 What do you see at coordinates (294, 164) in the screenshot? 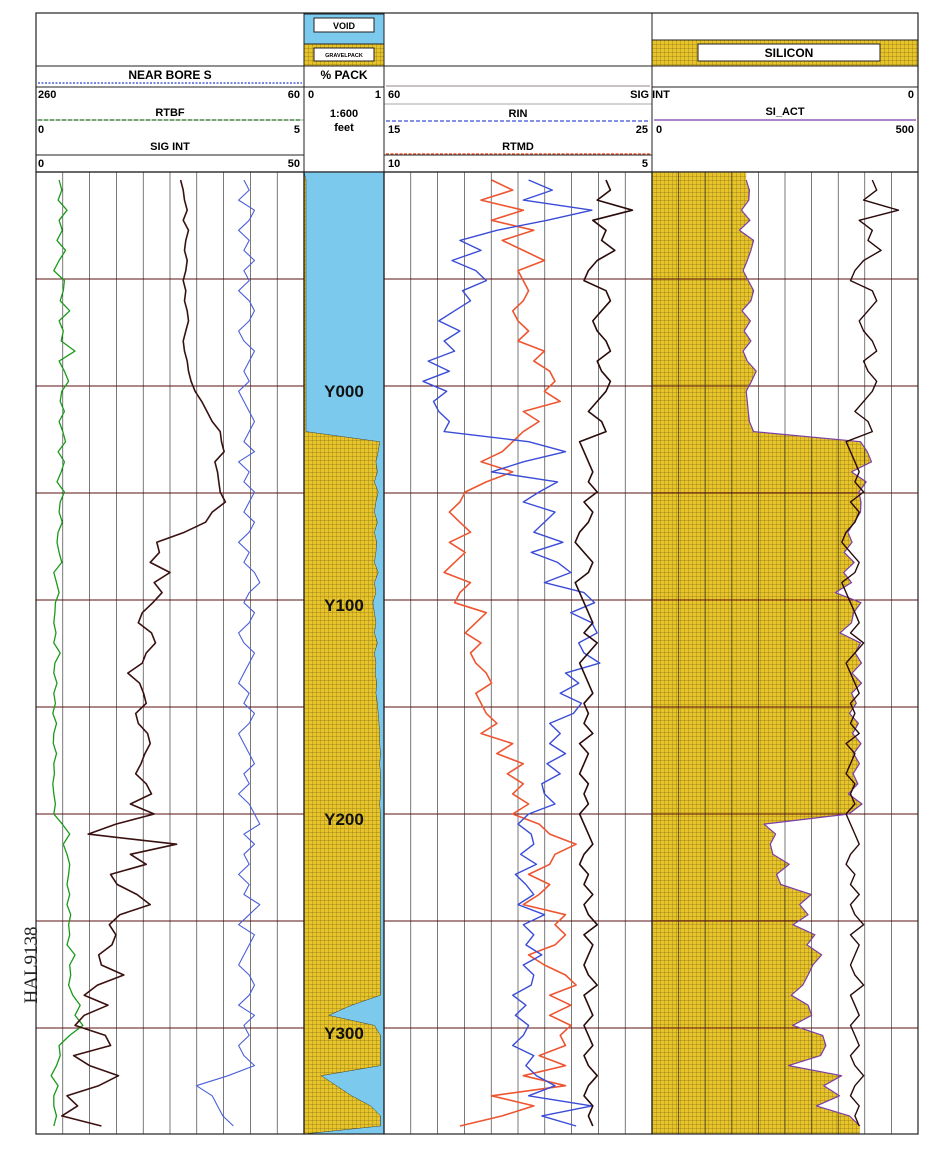
I see `sig-int-right: 50` at bounding box center [294, 164].